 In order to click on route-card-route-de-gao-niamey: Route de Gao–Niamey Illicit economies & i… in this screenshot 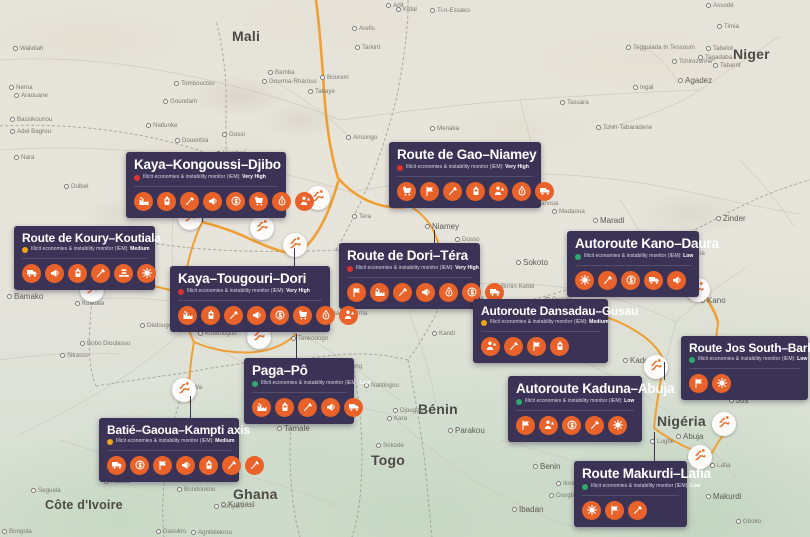, I will do `click(471, 175)`.